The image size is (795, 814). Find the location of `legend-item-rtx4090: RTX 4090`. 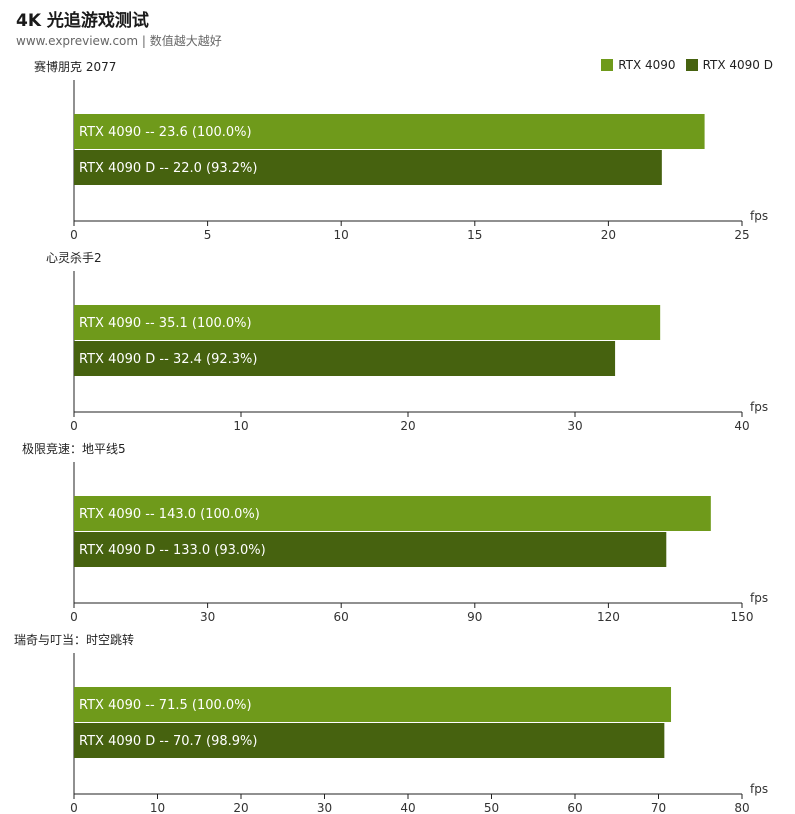

legend-item-rtx4090: RTX 4090 is located at coordinates (638, 65).